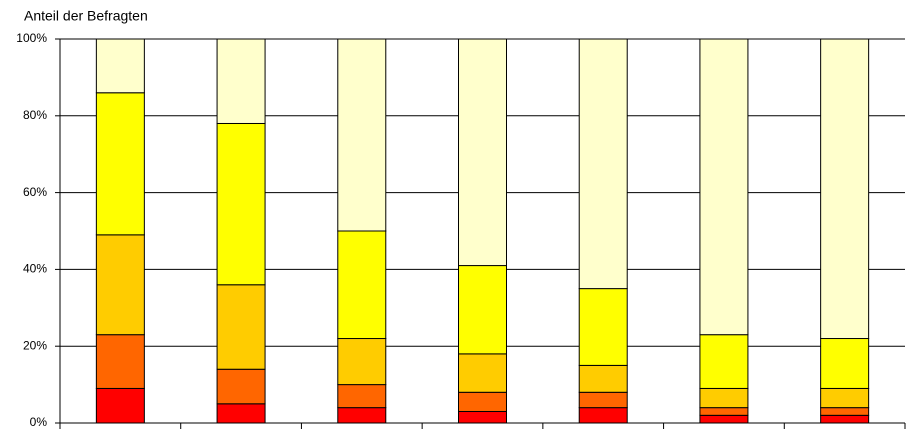  What do you see at coordinates (35, 192) in the screenshot?
I see `y-tick-label: 60%` at bounding box center [35, 192].